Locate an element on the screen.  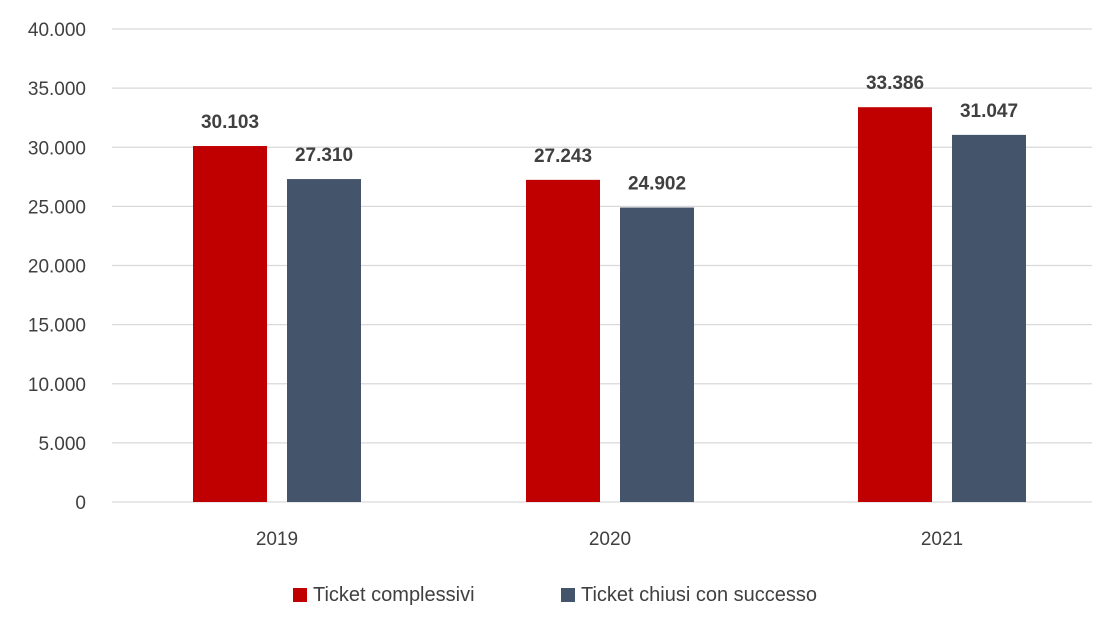
x-tick-label: 2020 is located at coordinates (610, 539).